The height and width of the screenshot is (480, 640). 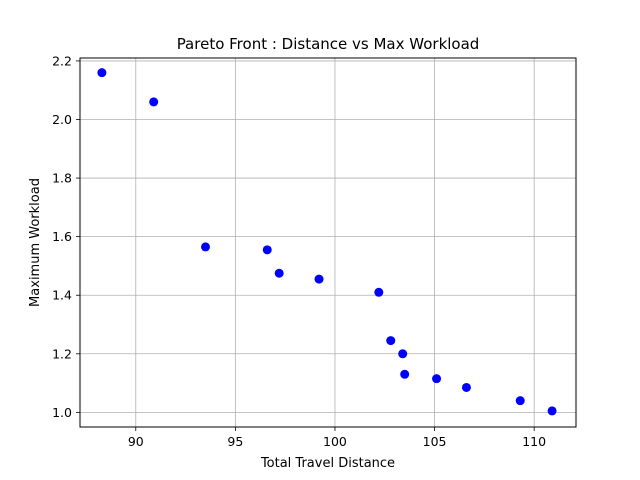 I want to click on y-tick-label: 2.0, so click(x=62, y=119).